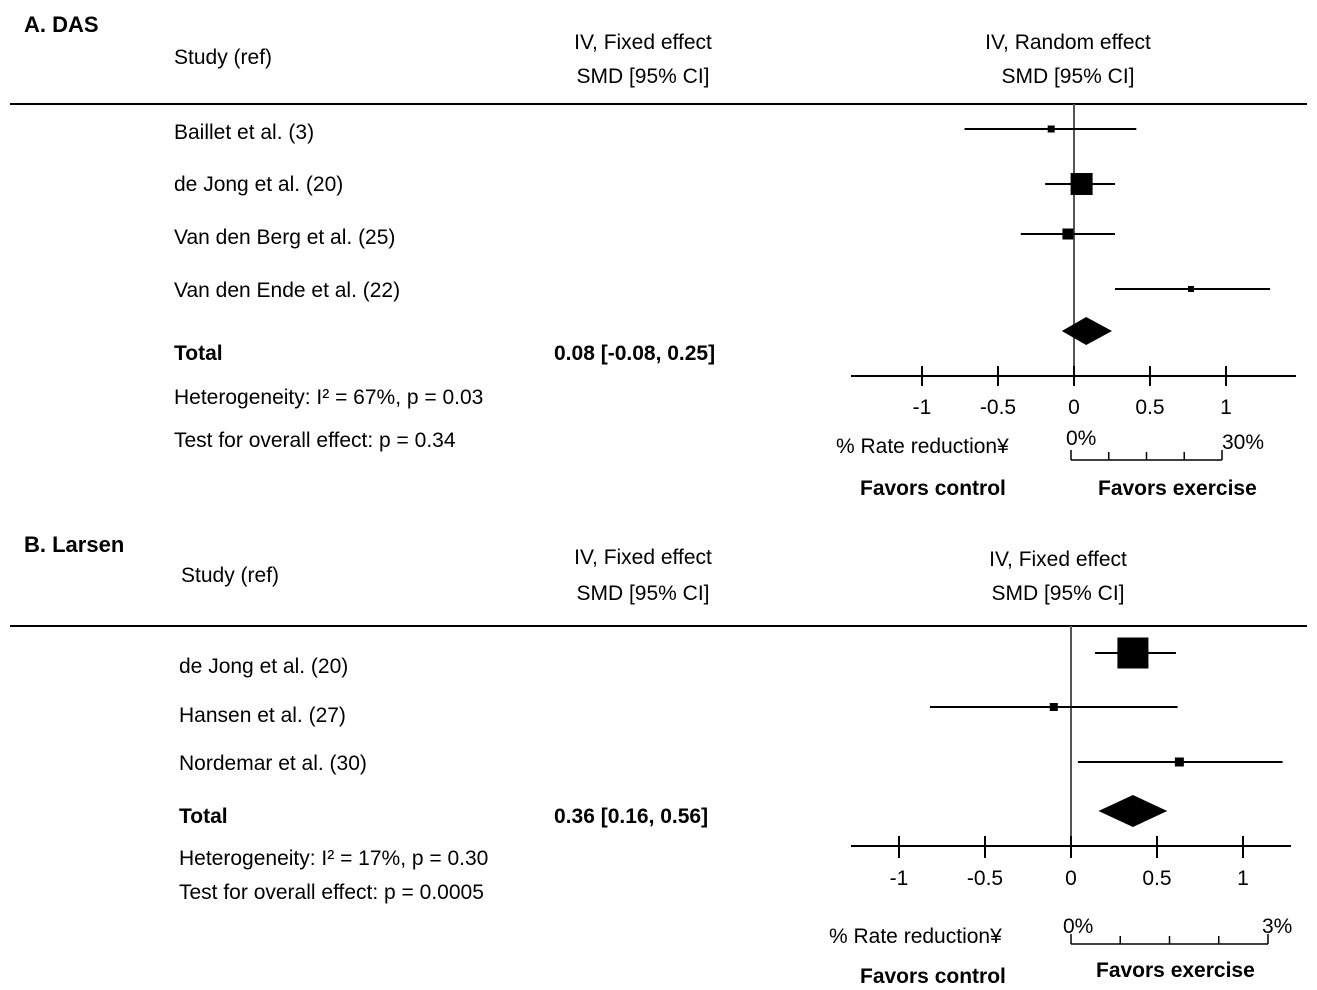  I want to click on rate-end-label: 30%, so click(1243, 442).